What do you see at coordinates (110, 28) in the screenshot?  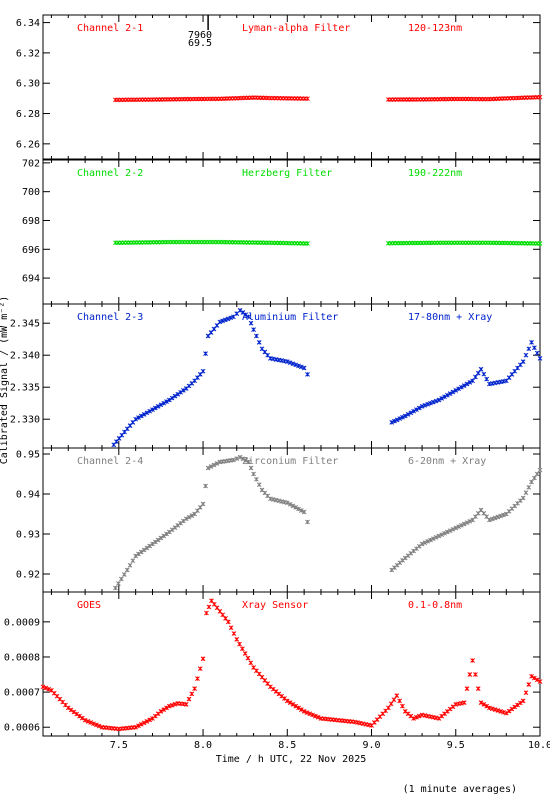 I see `panel-channel-label: Channel 2-1` at bounding box center [110, 28].